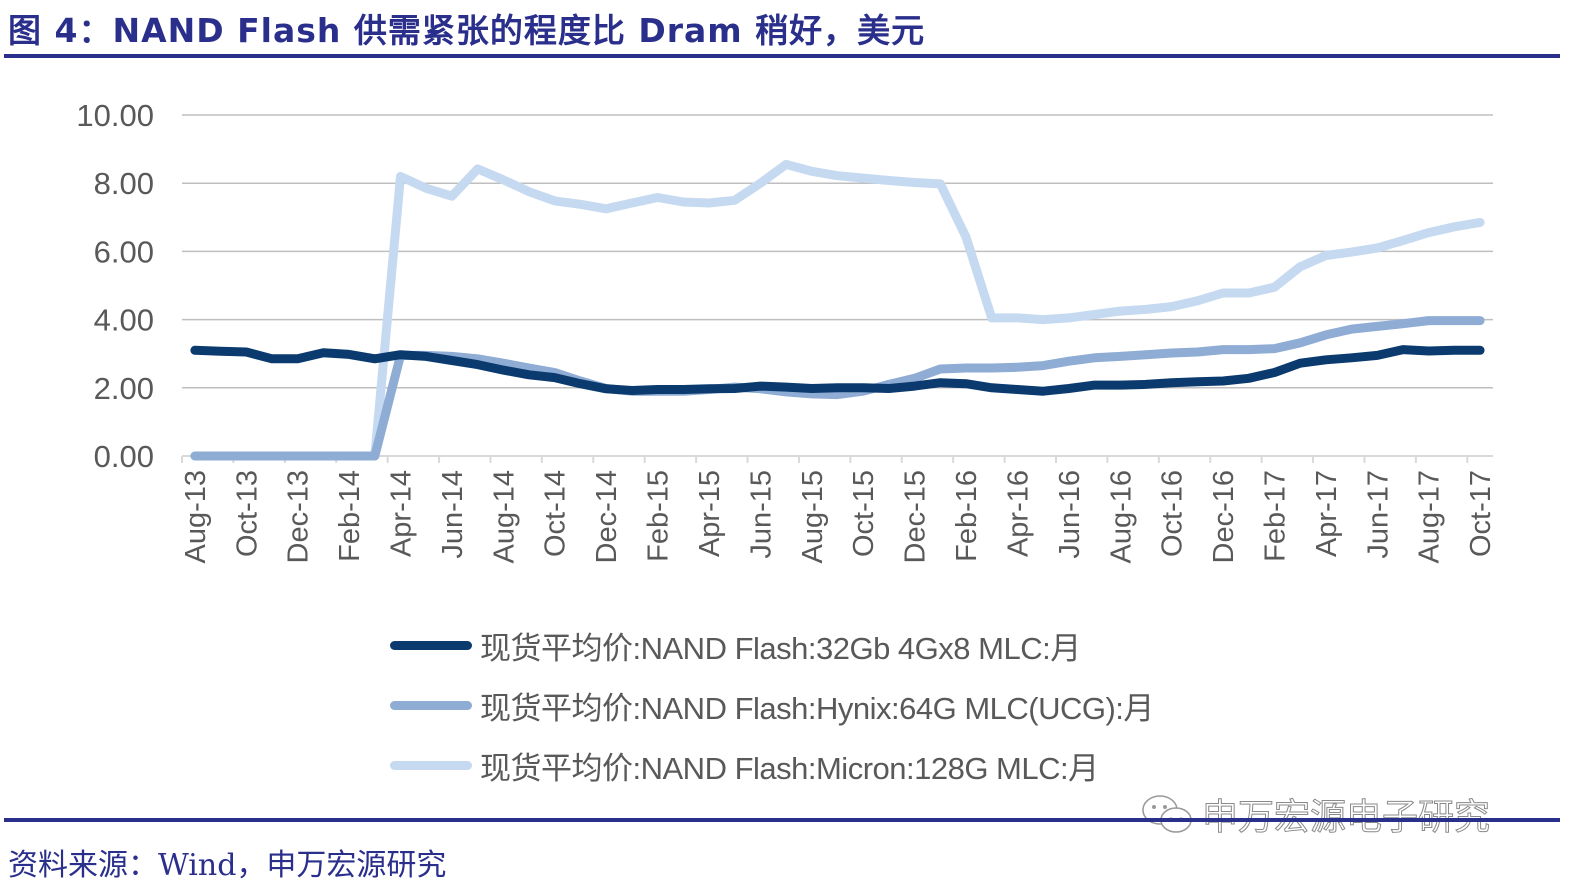 The height and width of the screenshot is (887, 1576). Describe the element at coordinates (813, 517) in the screenshot. I see `x-tick-label: Aug-15` at that location.